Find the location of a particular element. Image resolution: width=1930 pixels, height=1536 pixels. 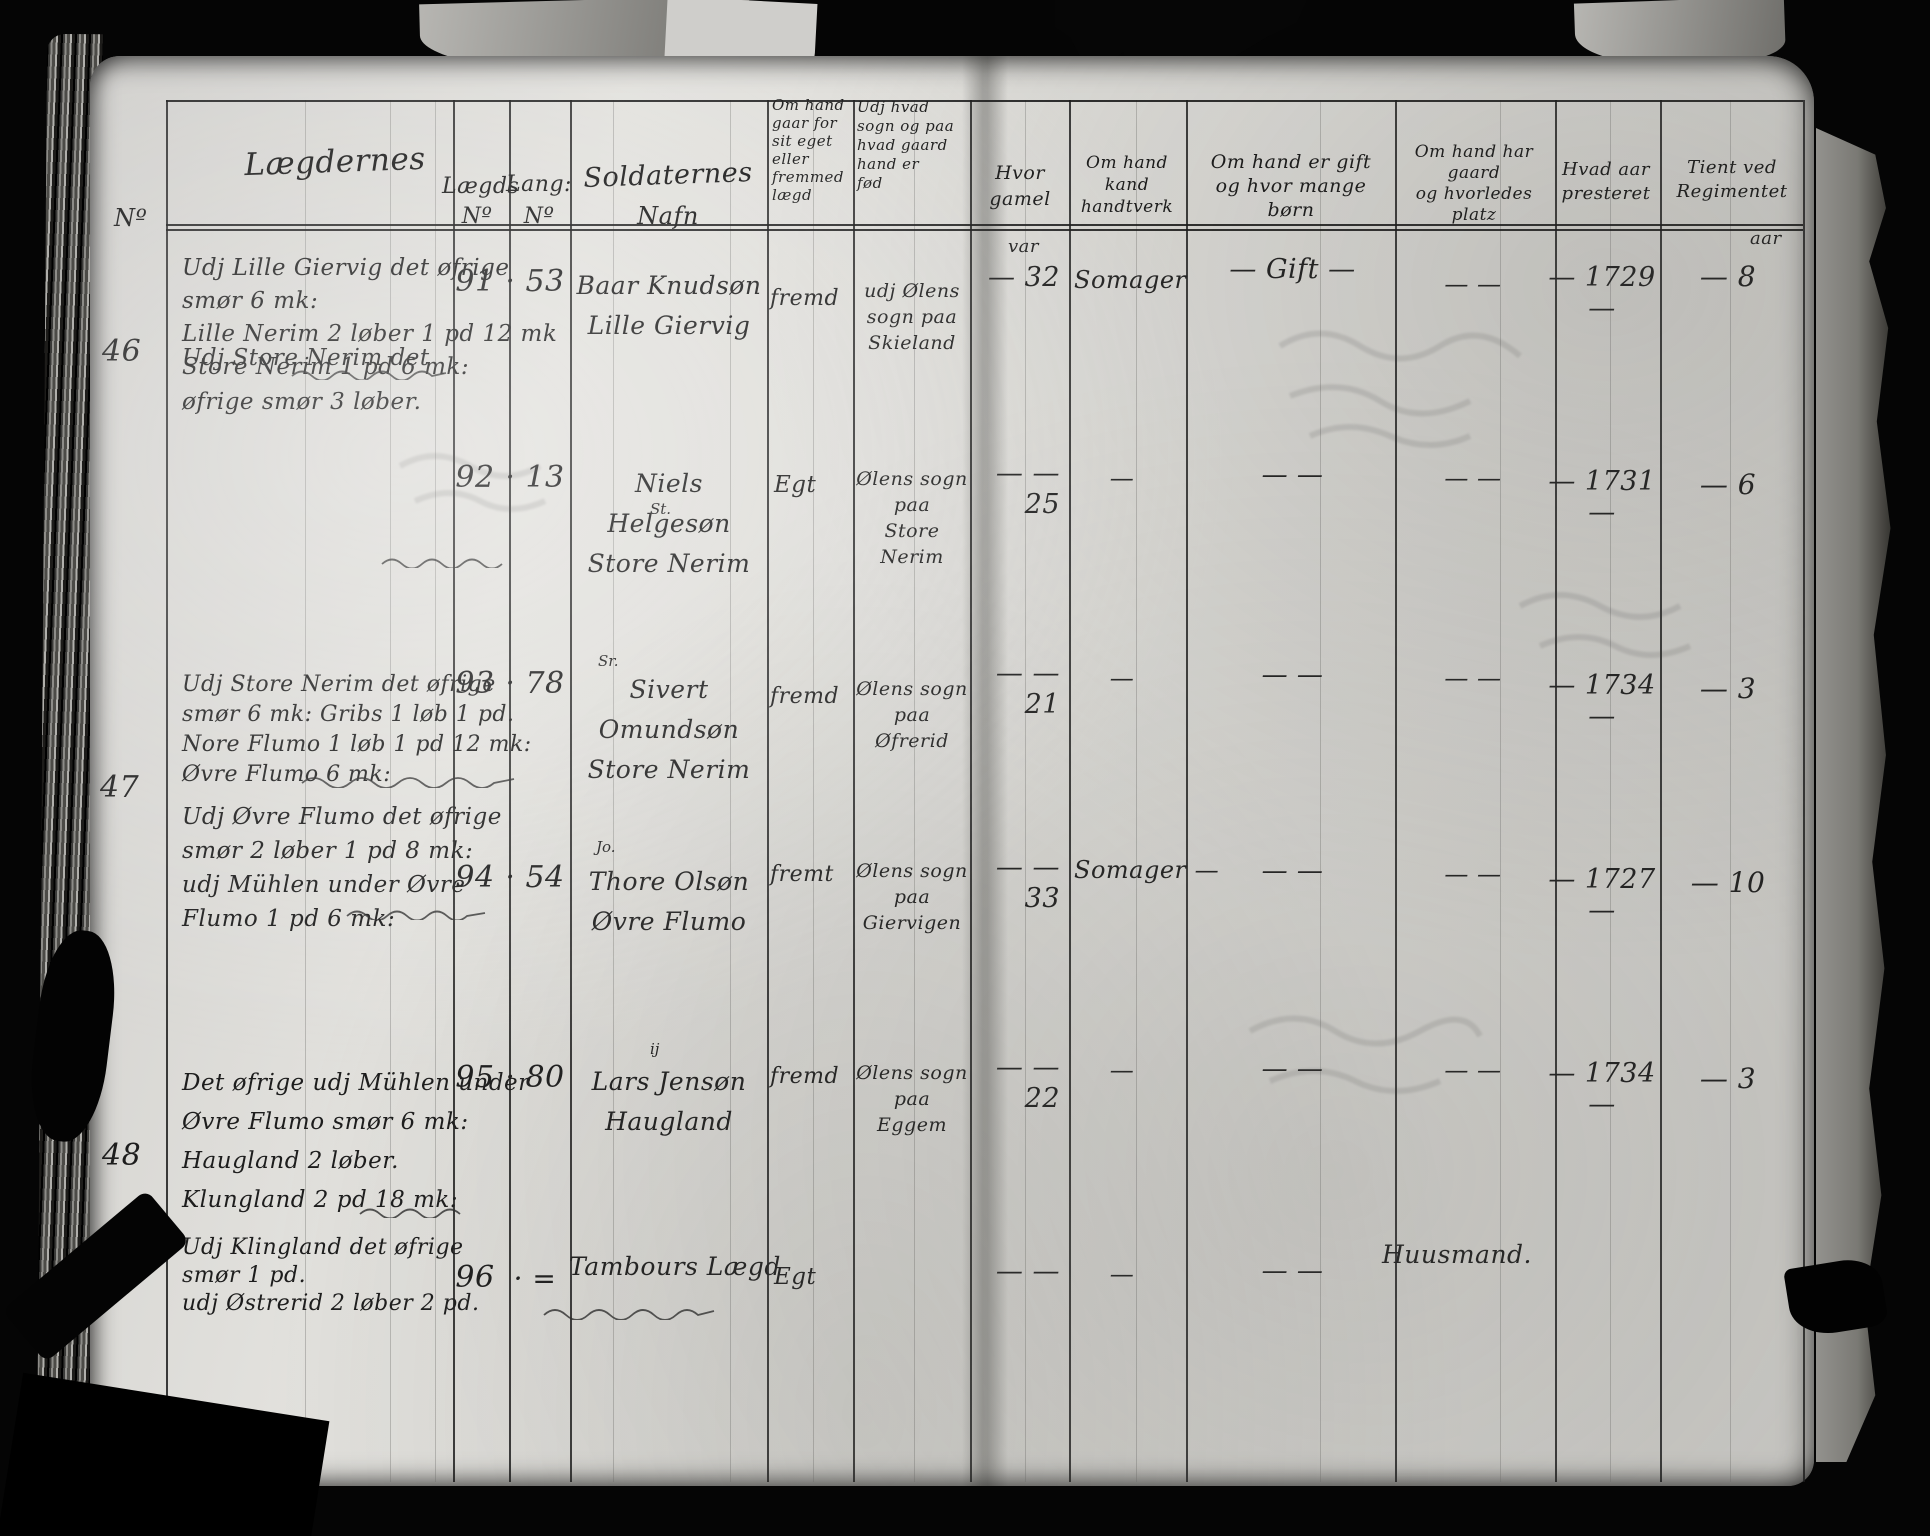

cell-years-served: — 3 is located at coordinates (1728, 688).